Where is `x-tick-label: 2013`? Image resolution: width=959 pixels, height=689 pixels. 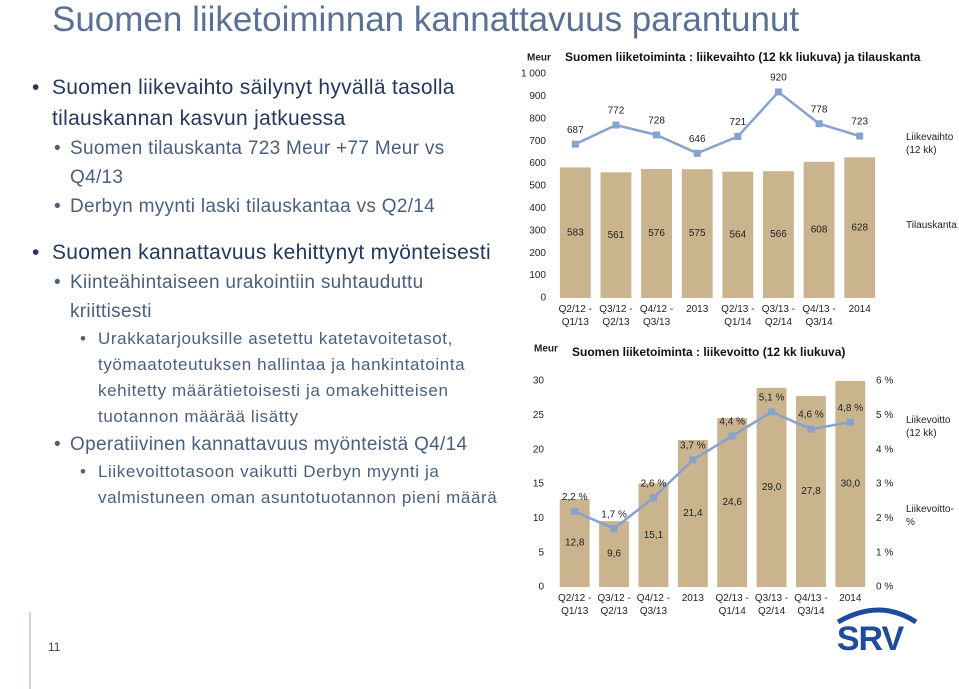
x-tick-label: 2013 is located at coordinates (692, 598).